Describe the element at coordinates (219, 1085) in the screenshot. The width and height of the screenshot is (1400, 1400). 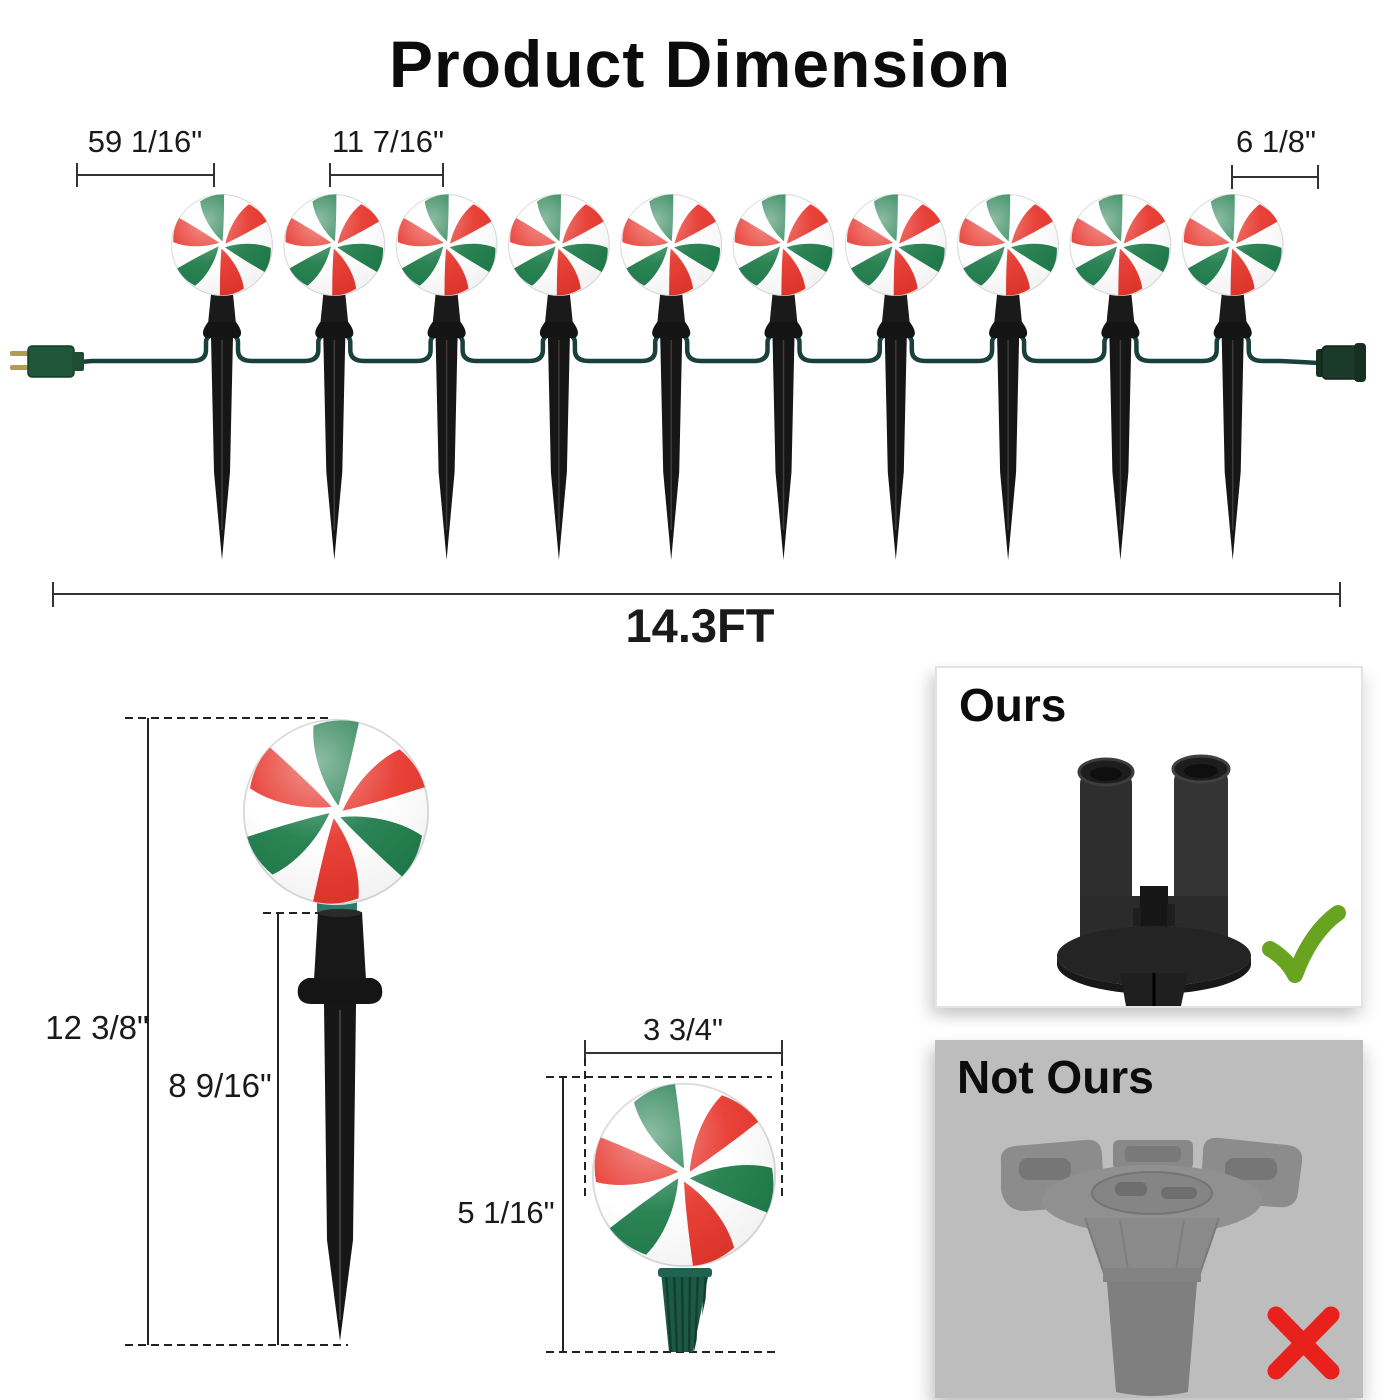
I see `spike-height-label: 8 9/16"` at that location.